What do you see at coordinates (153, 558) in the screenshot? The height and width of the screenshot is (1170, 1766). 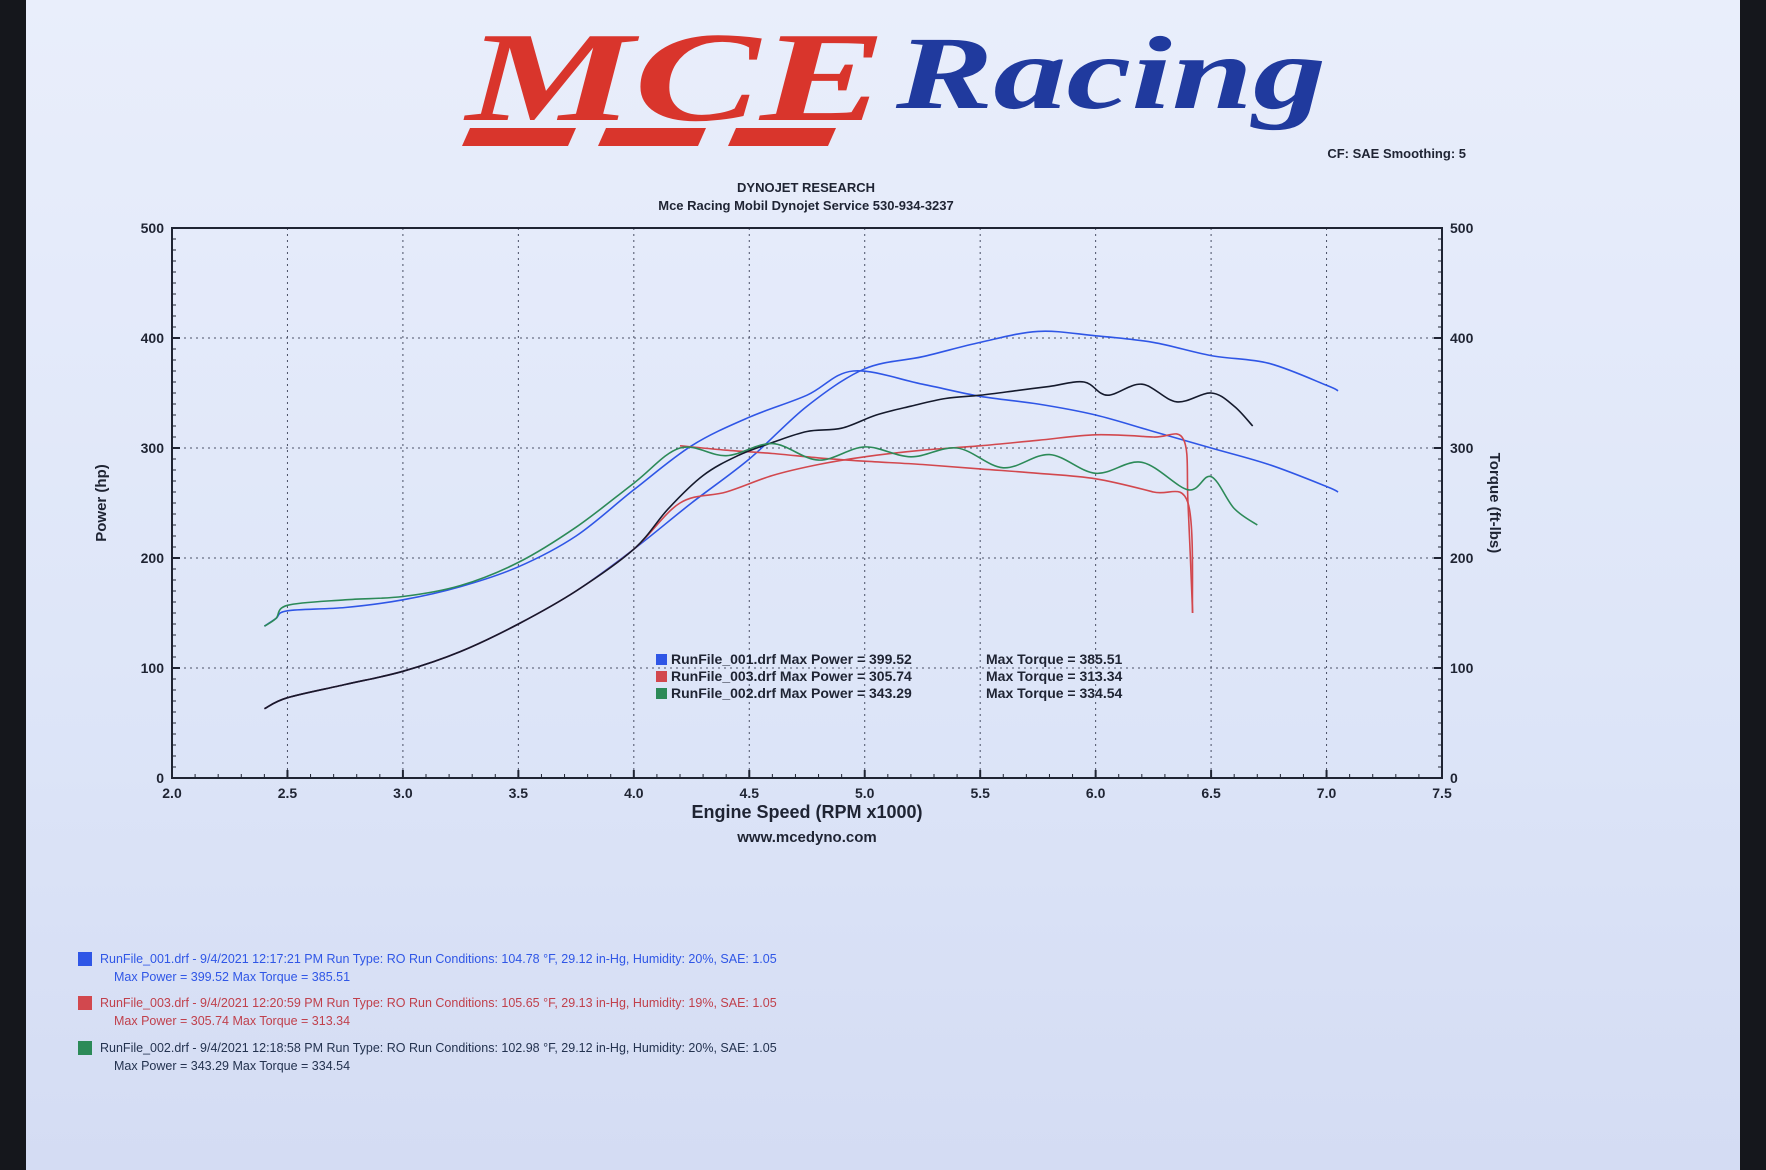 I see `y-left-tick-label: 200` at bounding box center [153, 558].